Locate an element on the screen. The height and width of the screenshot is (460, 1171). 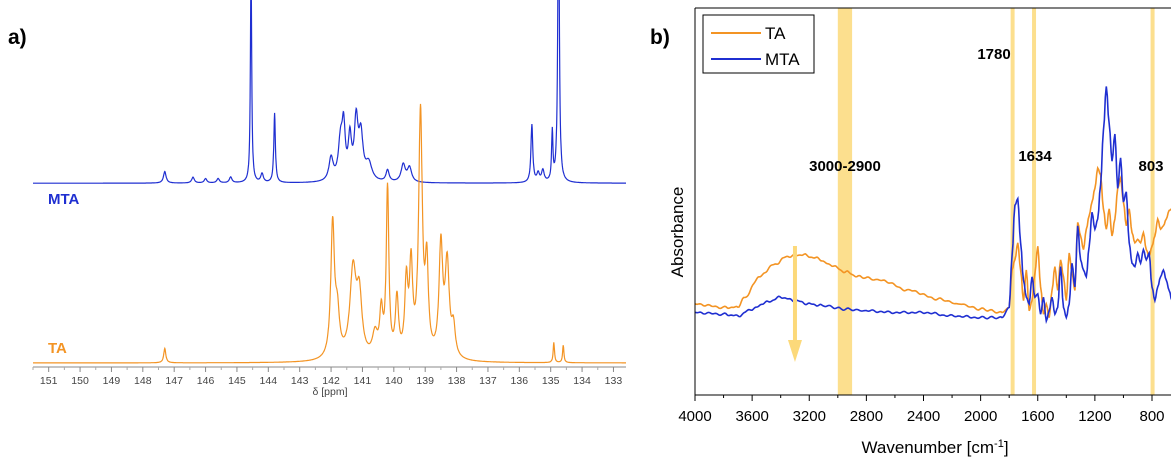
x-tick-label-b: 3600 is located at coordinates (751, 416).